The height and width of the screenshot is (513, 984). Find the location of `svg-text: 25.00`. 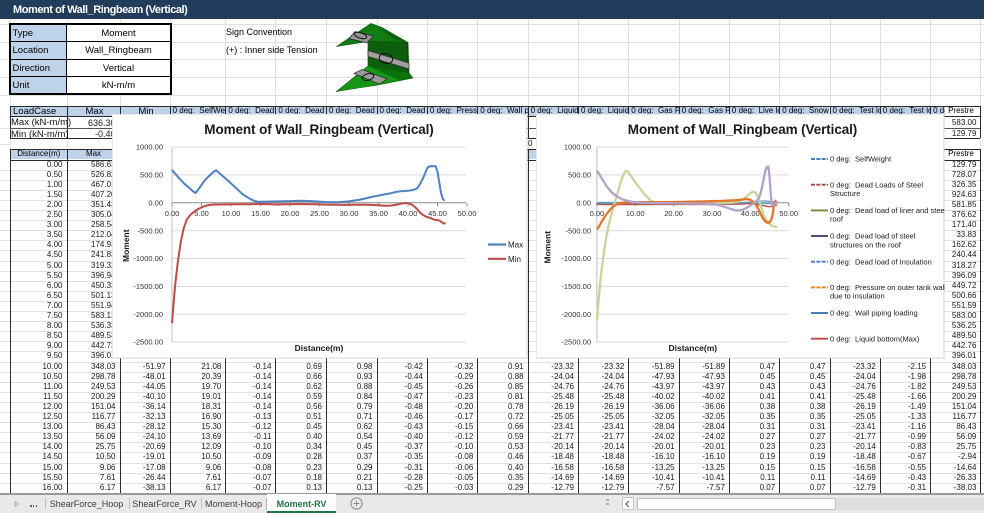

svg-text: 25.00 is located at coordinates (319, 213).